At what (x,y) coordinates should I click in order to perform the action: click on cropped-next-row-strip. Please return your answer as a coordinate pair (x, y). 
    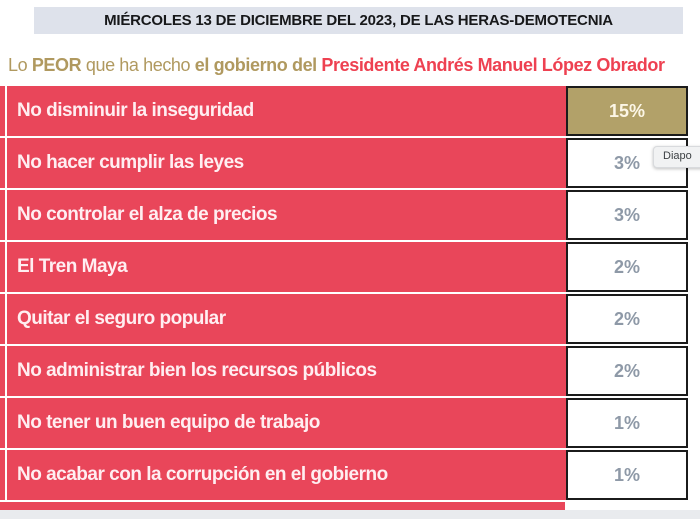
    Looking at the image, I should click on (282, 506).